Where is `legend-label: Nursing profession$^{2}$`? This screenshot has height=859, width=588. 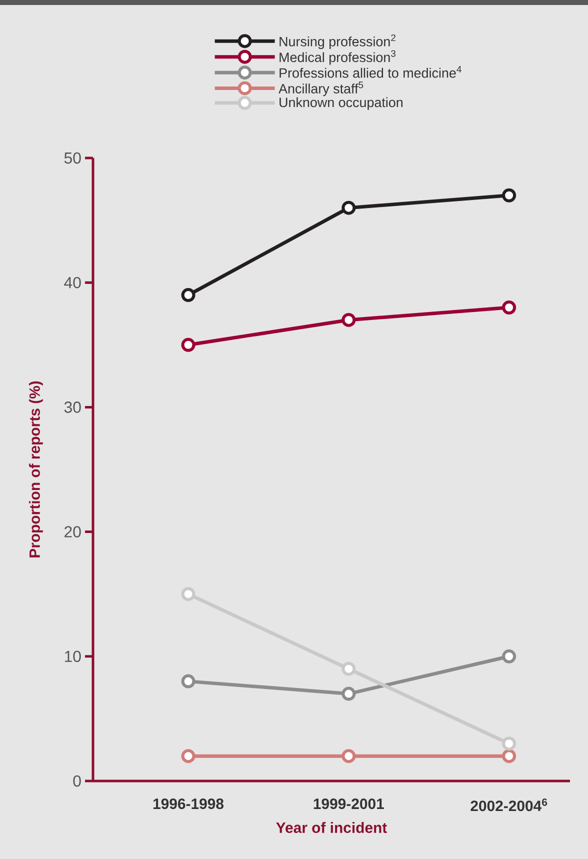 legend-label: Nursing profession$^{2}$ is located at coordinates (338, 42).